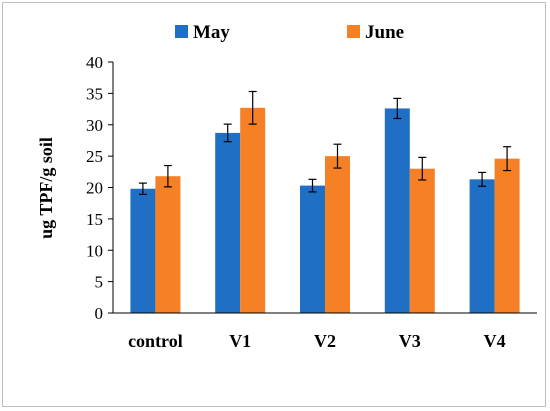  What do you see at coordinates (397, 210) in the screenshot?
I see `bar-may-v3` at bounding box center [397, 210].